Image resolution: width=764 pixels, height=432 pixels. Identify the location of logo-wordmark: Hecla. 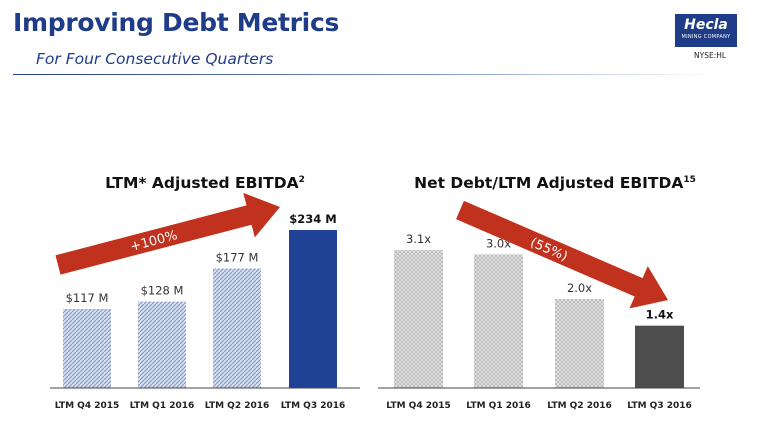
(706, 25).